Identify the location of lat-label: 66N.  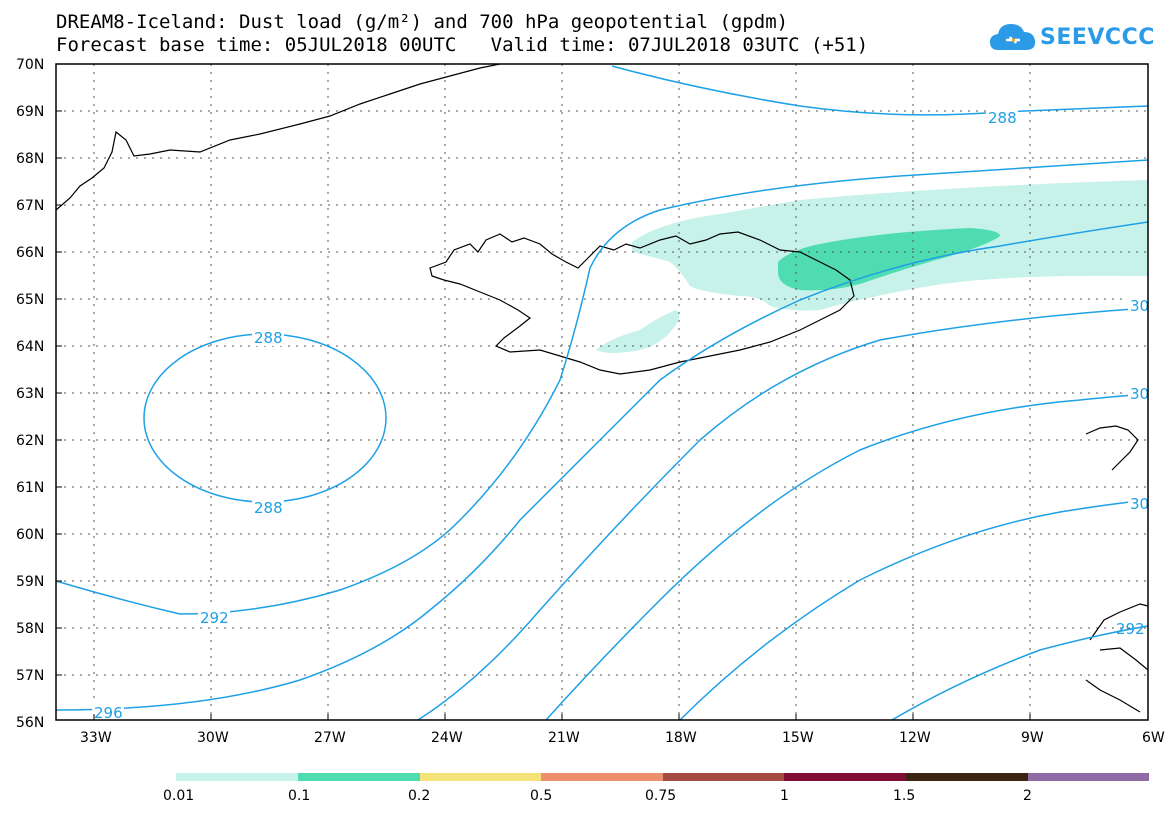
(30, 253).